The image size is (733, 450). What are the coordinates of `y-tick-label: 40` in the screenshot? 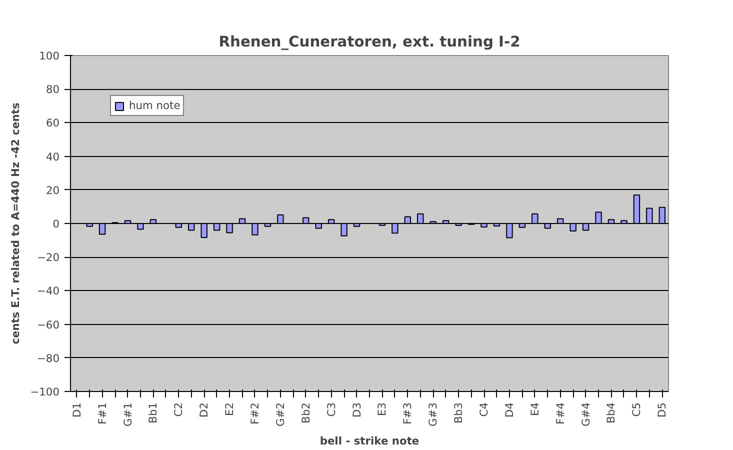 It's located at (53, 157).